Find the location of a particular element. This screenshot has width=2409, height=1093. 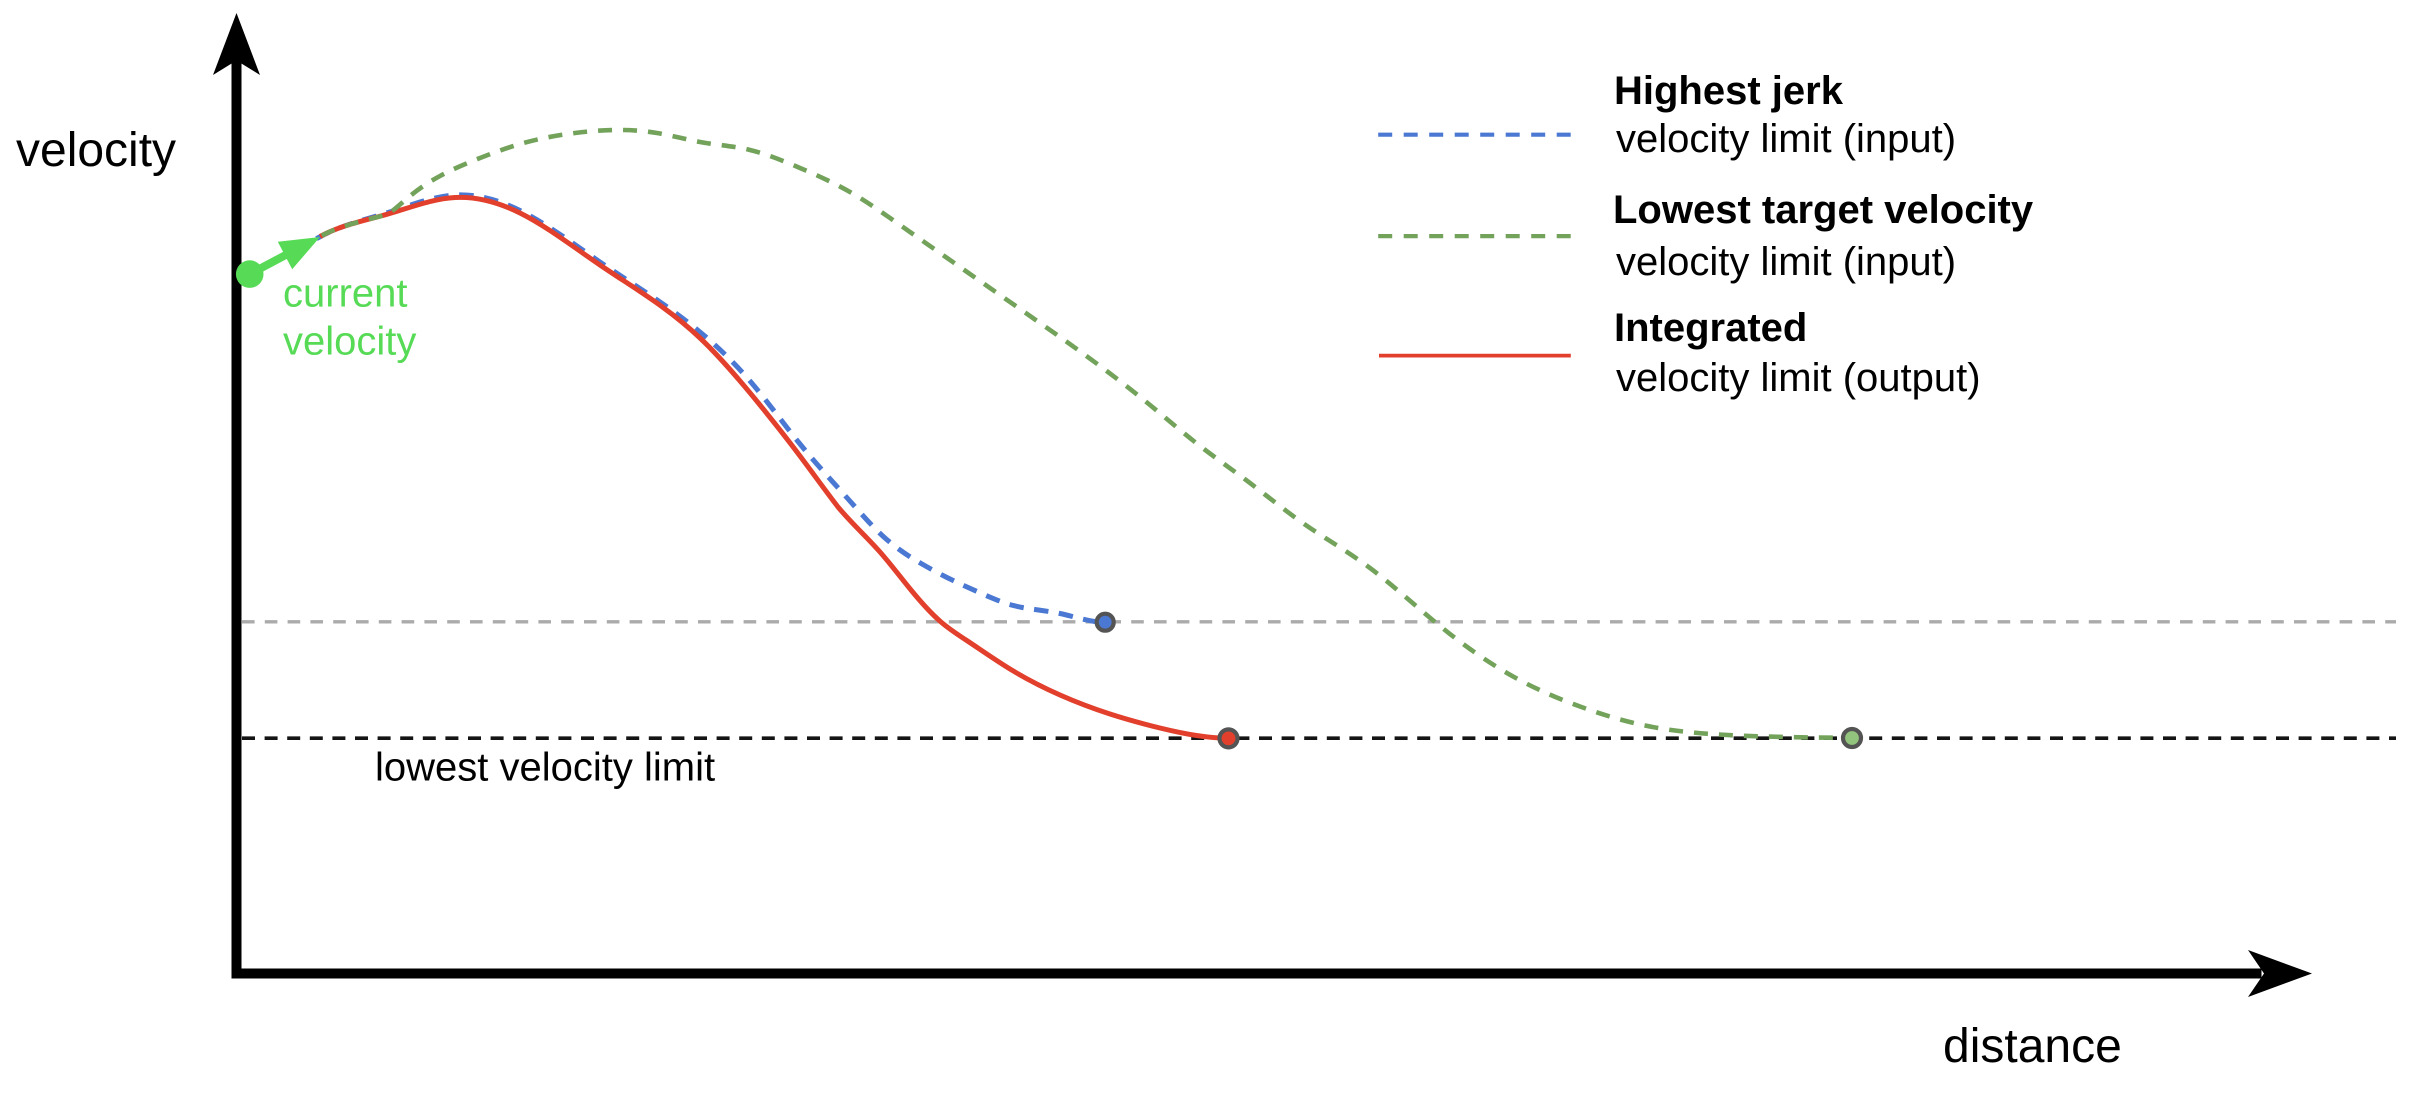

svg-text: distance is located at coordinates (2032, 1046).